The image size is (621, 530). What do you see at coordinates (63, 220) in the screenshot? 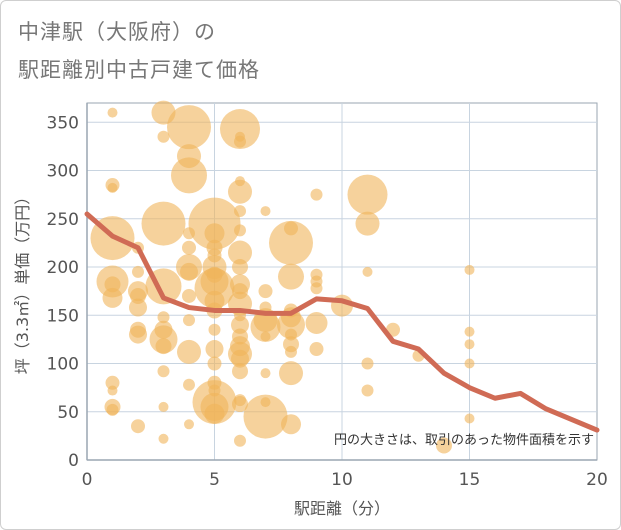
I see `y-tick-label: 250` at bounding box center [63, 220].